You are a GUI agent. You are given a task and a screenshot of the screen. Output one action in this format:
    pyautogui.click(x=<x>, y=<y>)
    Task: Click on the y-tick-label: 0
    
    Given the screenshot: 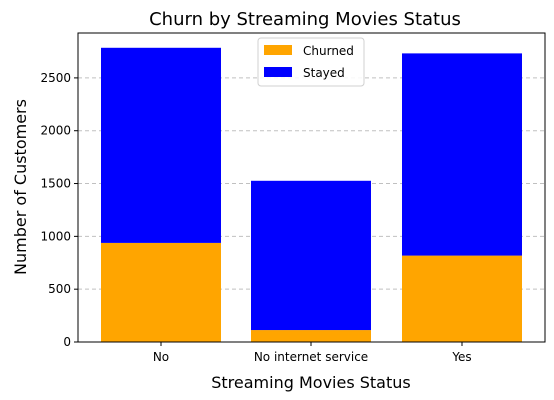 What is the action you would take?
    pyautogui.click(x=67, y=342)
    